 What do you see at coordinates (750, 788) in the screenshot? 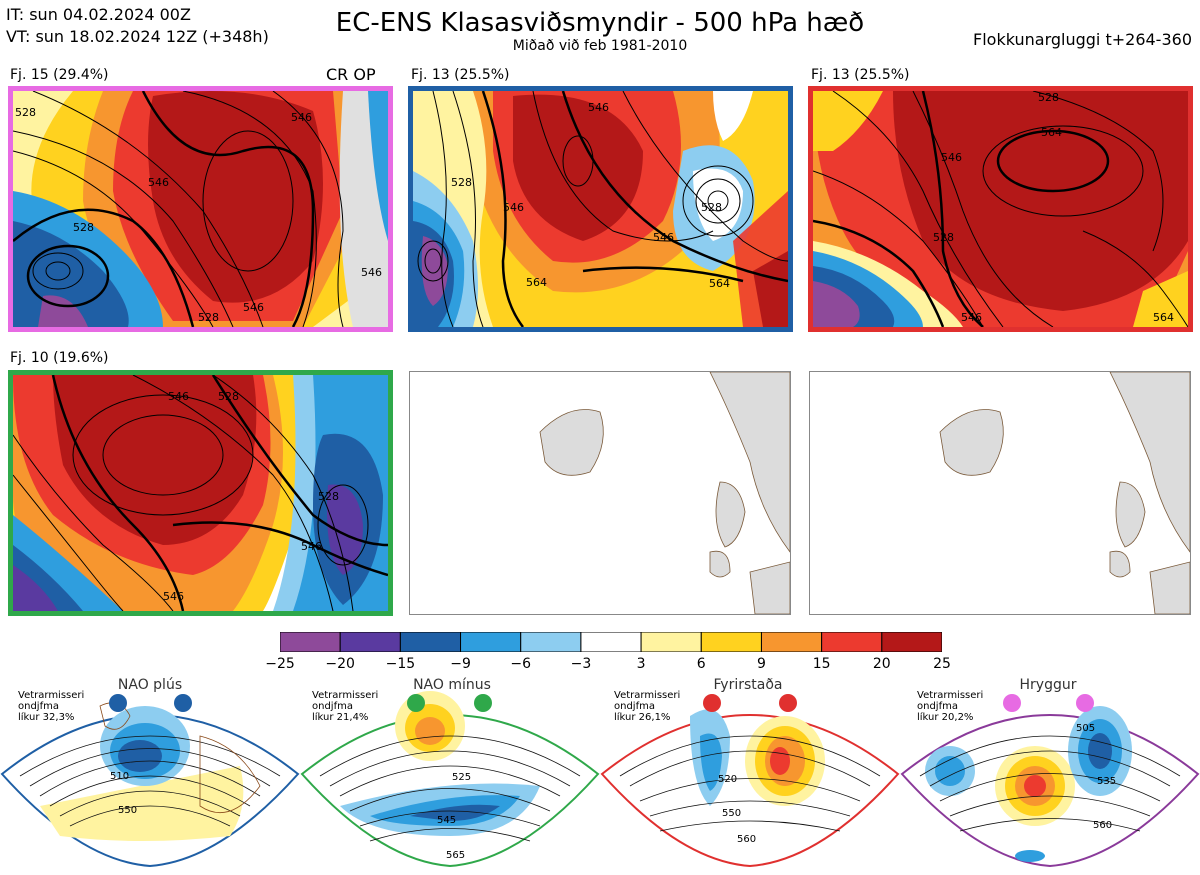
I see `regime-blocking` at bounding box center [750, 788].